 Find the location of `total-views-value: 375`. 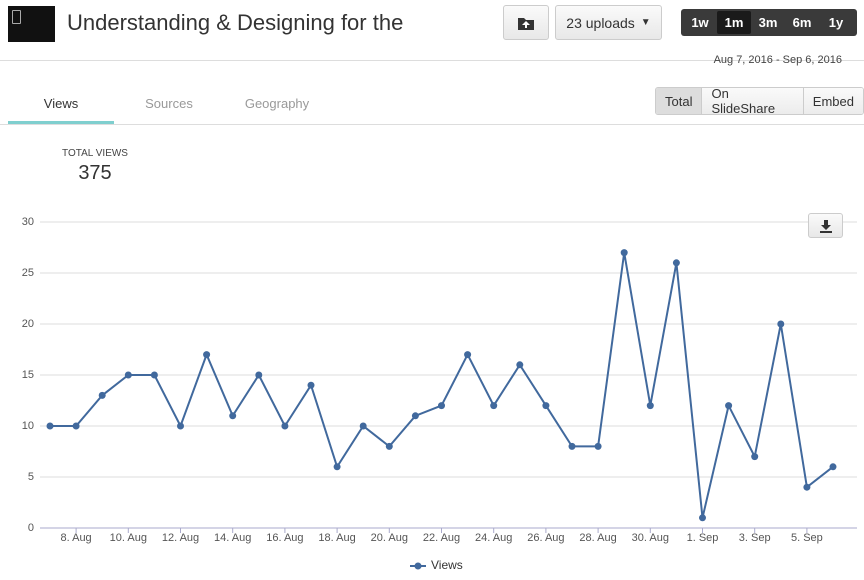

total-views-value: 375 is located at coordinates (95, 173).